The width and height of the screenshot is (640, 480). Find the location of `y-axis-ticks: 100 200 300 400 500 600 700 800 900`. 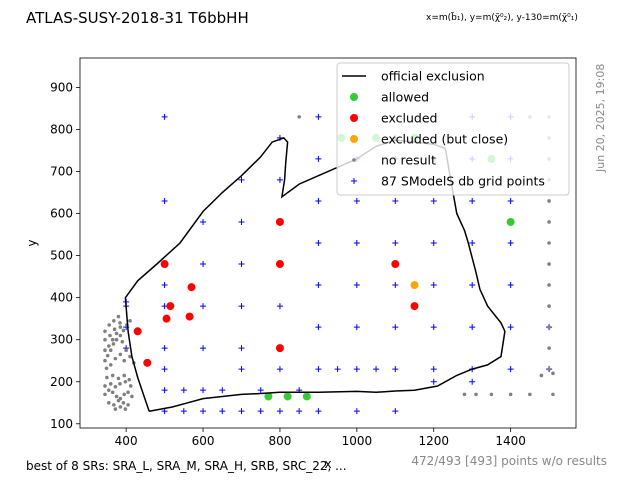

y-axis-ticks: 100 200 300 400 500 600 700 800 900 is located at coordinates (65, 255).